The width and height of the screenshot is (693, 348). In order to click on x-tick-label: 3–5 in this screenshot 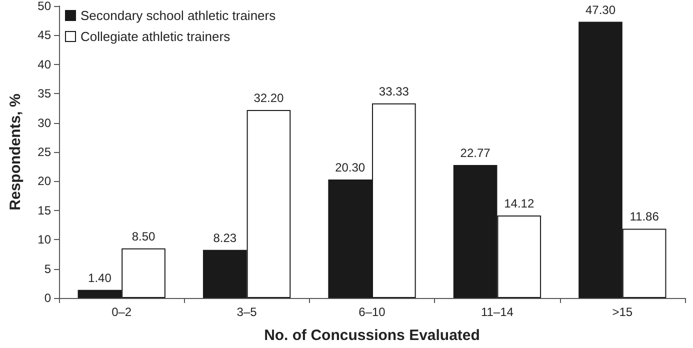, I will do `click(247, 312)`.